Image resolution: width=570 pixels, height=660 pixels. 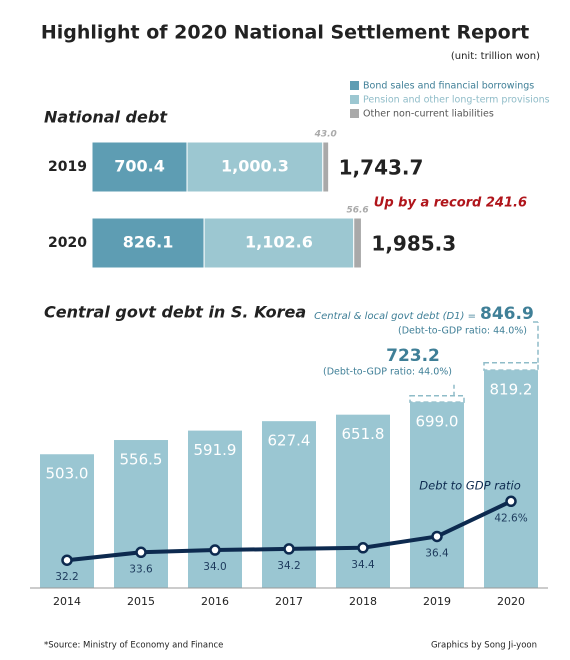 What do you see at coordinates (141, 569) in the screenshot?
I see `point-label: 33.6` at bounding box center [141, 569].